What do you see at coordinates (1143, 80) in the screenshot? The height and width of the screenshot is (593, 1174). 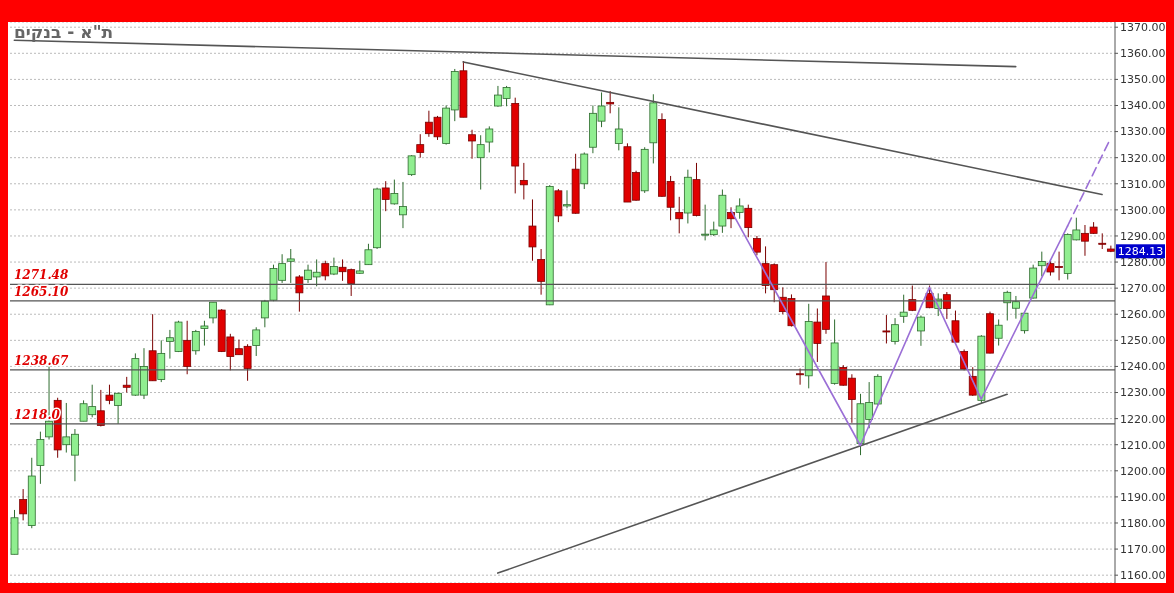 I see `y-tick-label: 1350.00` at bounding box center [1143, 80].